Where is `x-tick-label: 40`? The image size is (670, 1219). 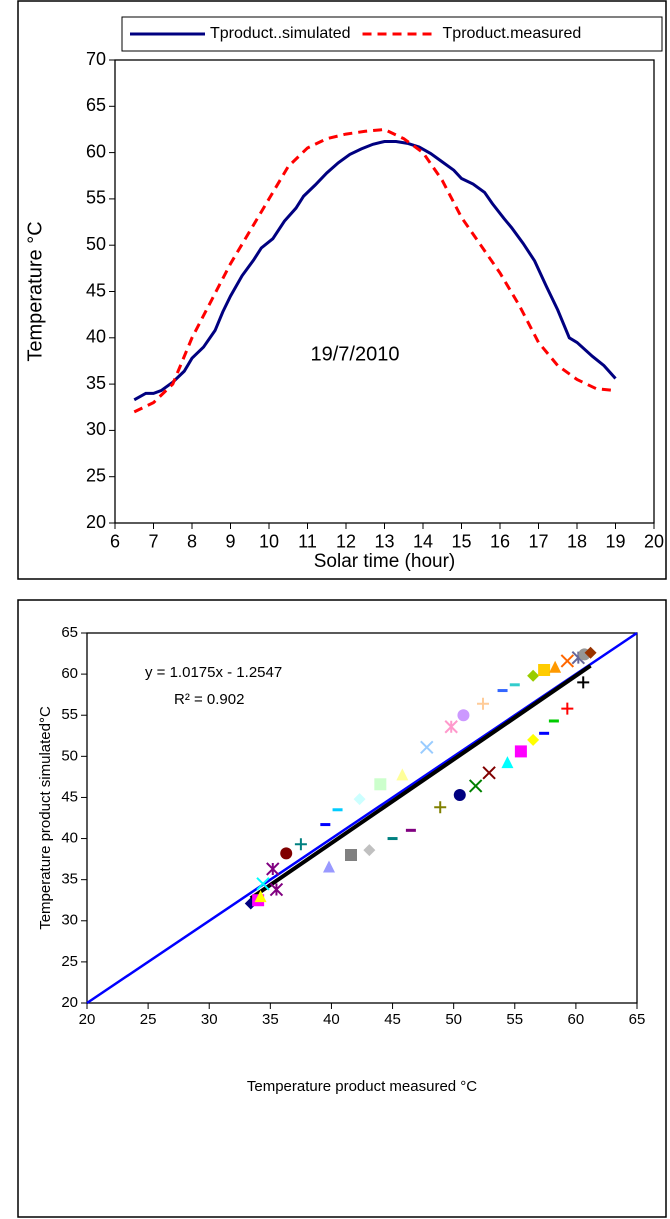
x-tick-label: 40 is located at coordinates (331, 1019).